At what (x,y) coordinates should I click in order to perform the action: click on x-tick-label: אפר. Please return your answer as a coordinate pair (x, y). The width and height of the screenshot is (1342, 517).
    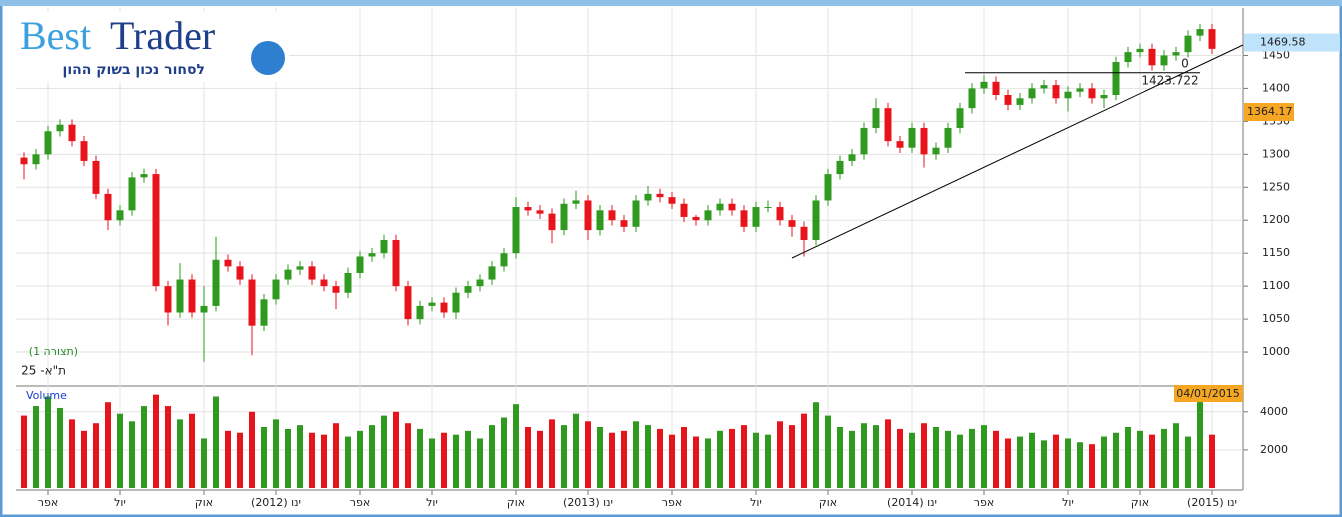
    Looking at the image, I should click on (48, 502).